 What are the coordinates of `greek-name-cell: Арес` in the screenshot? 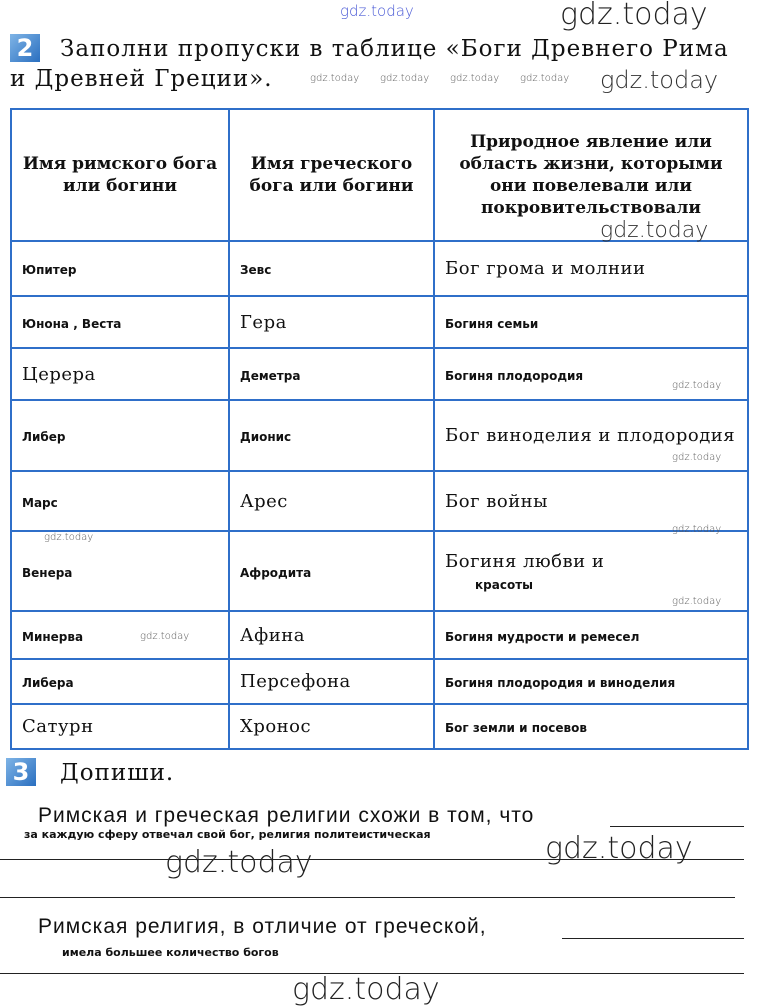 It's located at (331, 501).